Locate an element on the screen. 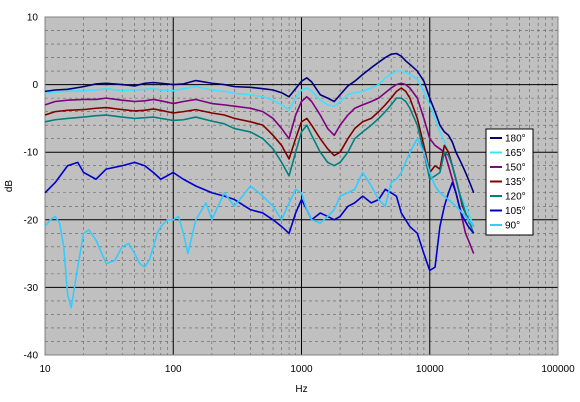 Image resolution: width=580 pixels, height=402 pixels. x-tick-labels: 10 100 1000 10000 100000 is located at coordinates (307, 369).